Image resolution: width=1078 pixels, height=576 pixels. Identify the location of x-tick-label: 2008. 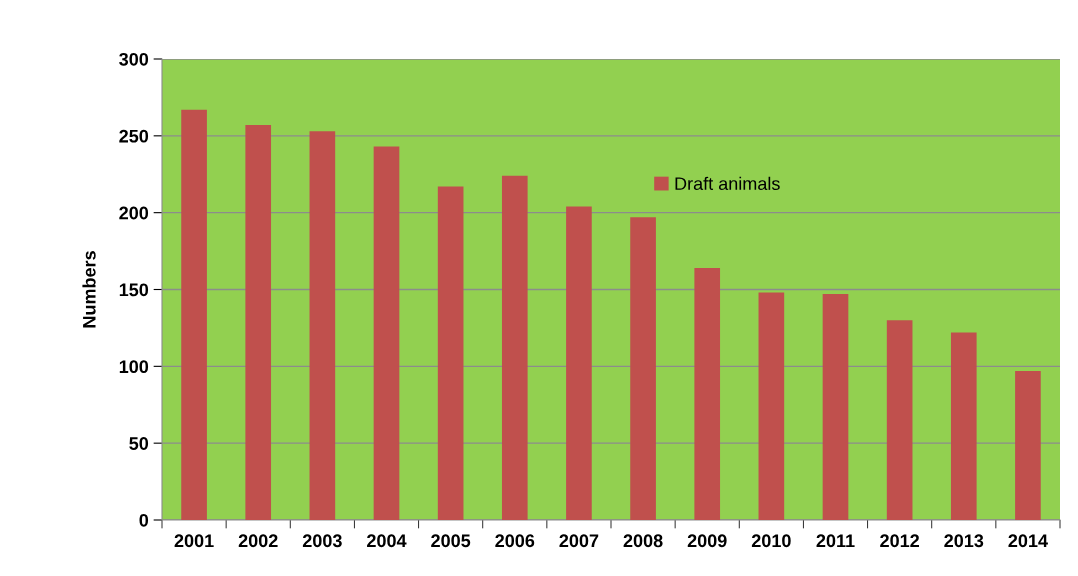
(643, 541).